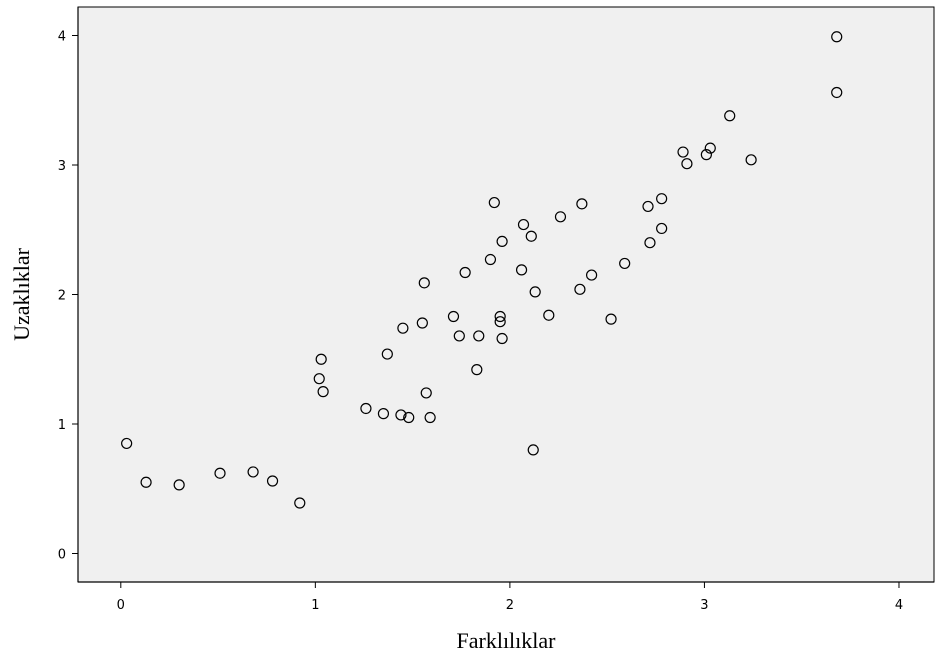 The width and height of the screenshot is (935, 659). I want to click on x-tick-label: 1, so click(315, 605).